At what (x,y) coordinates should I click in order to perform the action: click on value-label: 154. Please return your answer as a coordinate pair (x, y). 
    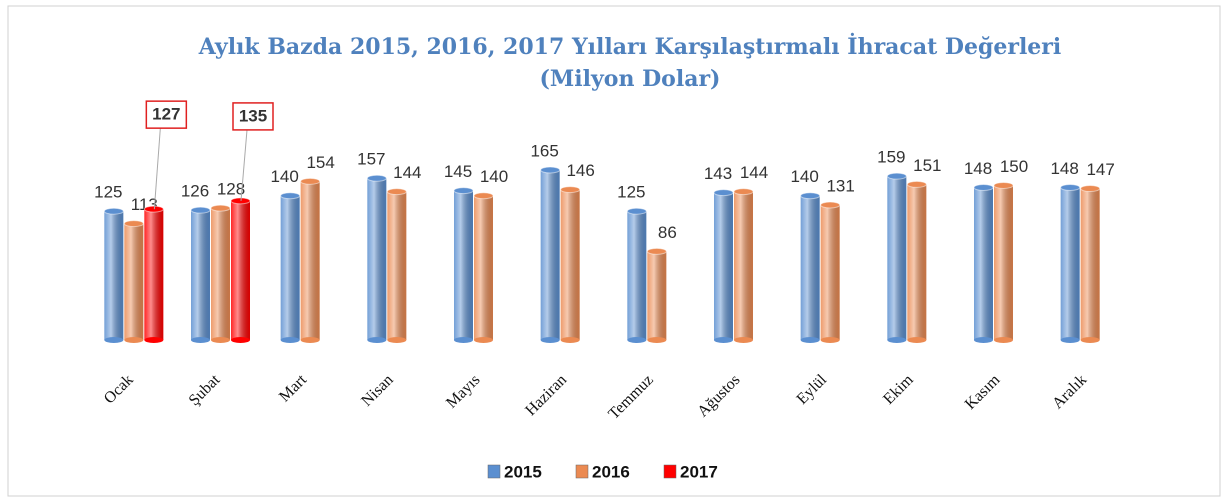
    Looking at the image, I should click on (320, 162).